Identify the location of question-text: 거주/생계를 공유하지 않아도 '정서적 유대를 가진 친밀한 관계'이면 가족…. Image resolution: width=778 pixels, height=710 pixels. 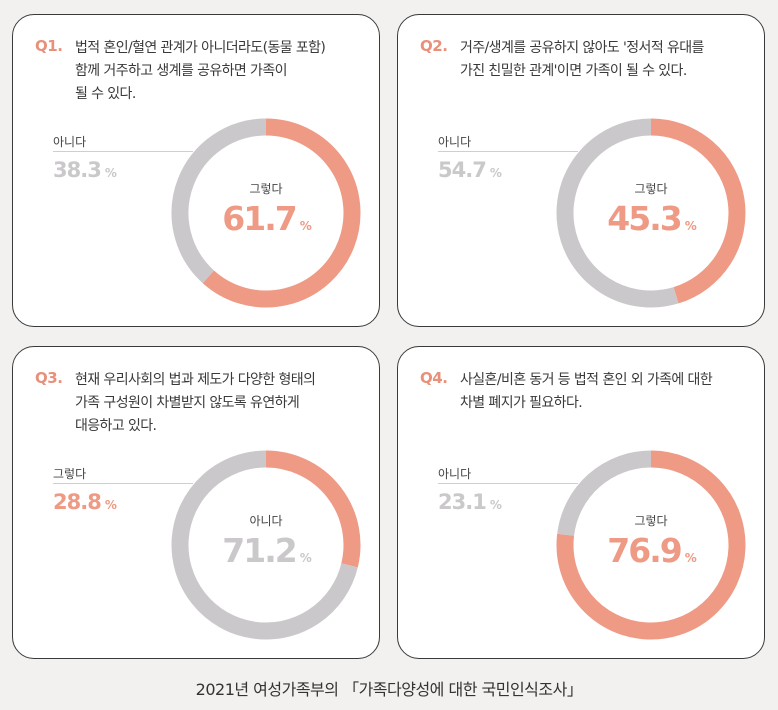
(608, 60).